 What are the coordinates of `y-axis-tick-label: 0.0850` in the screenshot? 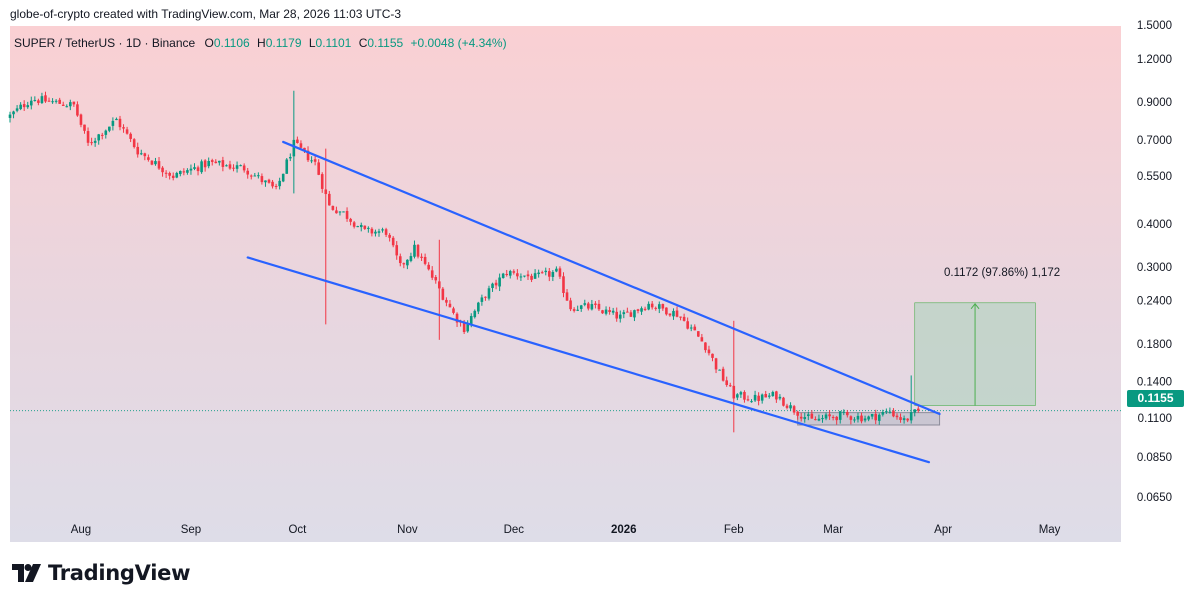 It's located at (1154, 458).